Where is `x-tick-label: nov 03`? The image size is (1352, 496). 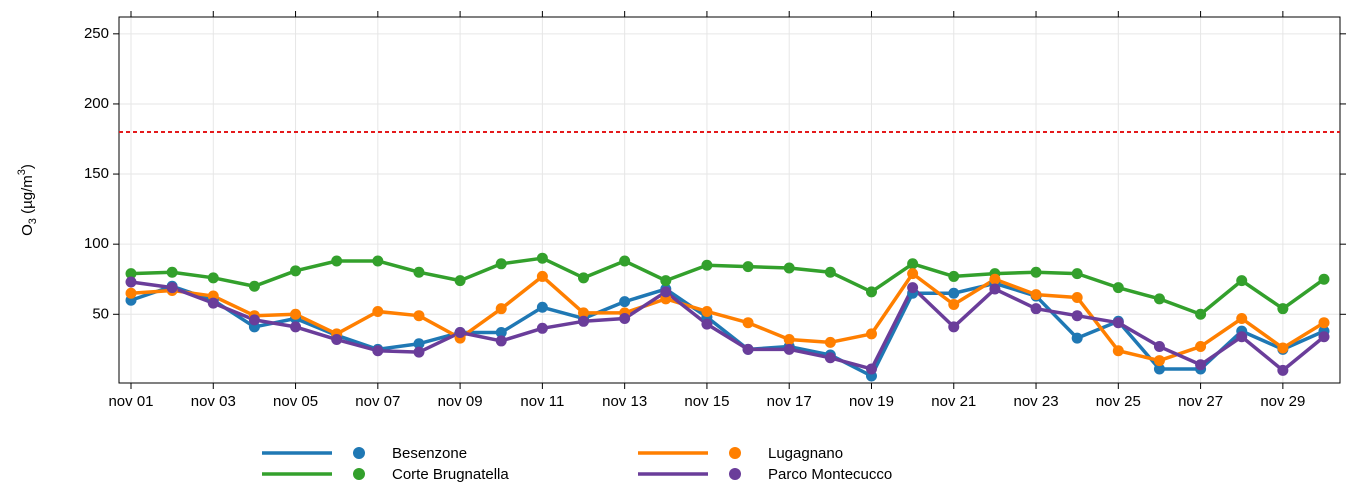
x-tick-label: nov 03 is located at coordinates (213, 401).